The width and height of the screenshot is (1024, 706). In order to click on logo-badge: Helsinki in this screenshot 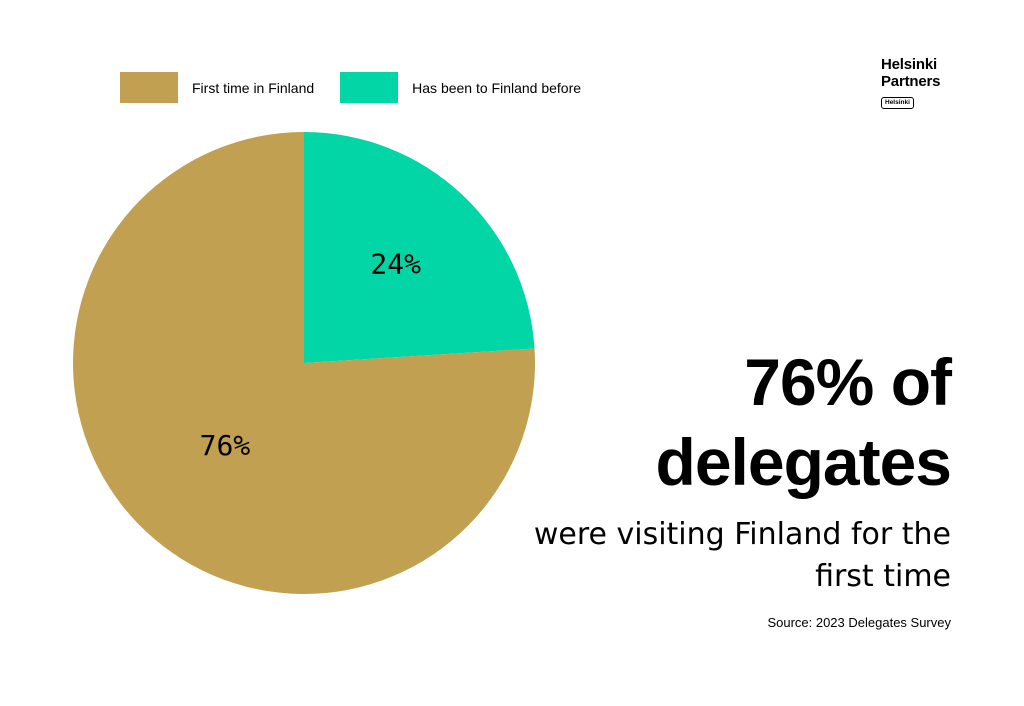, I will do `click(897, 103)`.